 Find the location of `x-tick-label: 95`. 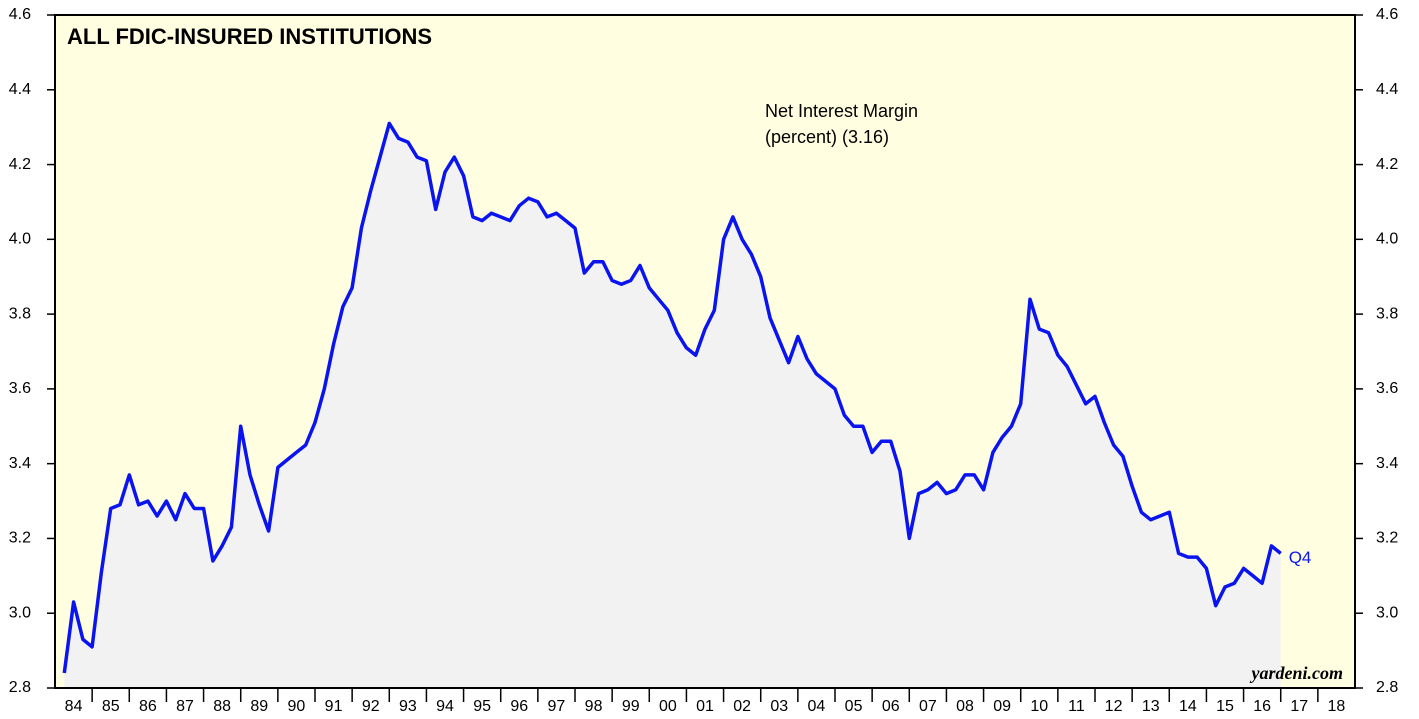

x-tick-label: 95 is located at coordinates (482, 706).